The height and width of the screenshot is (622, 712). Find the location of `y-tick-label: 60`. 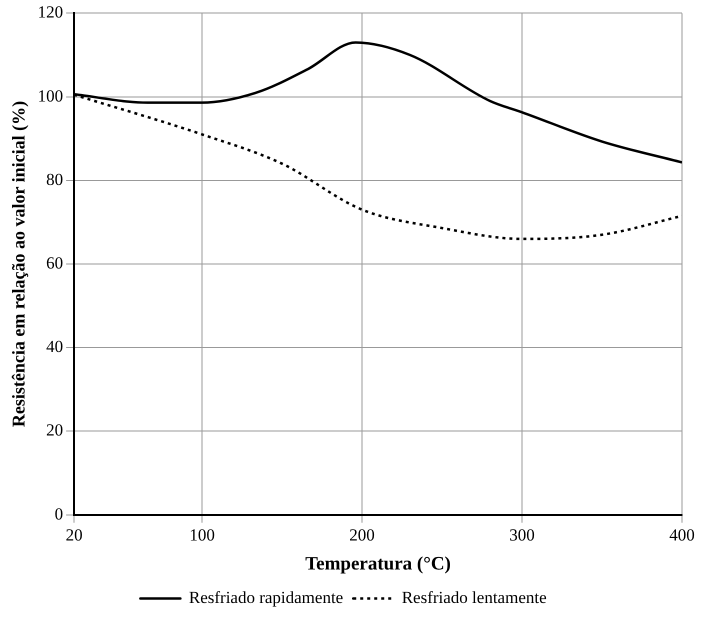

y-tick-label: 60 is located at coordinates (55, 262).